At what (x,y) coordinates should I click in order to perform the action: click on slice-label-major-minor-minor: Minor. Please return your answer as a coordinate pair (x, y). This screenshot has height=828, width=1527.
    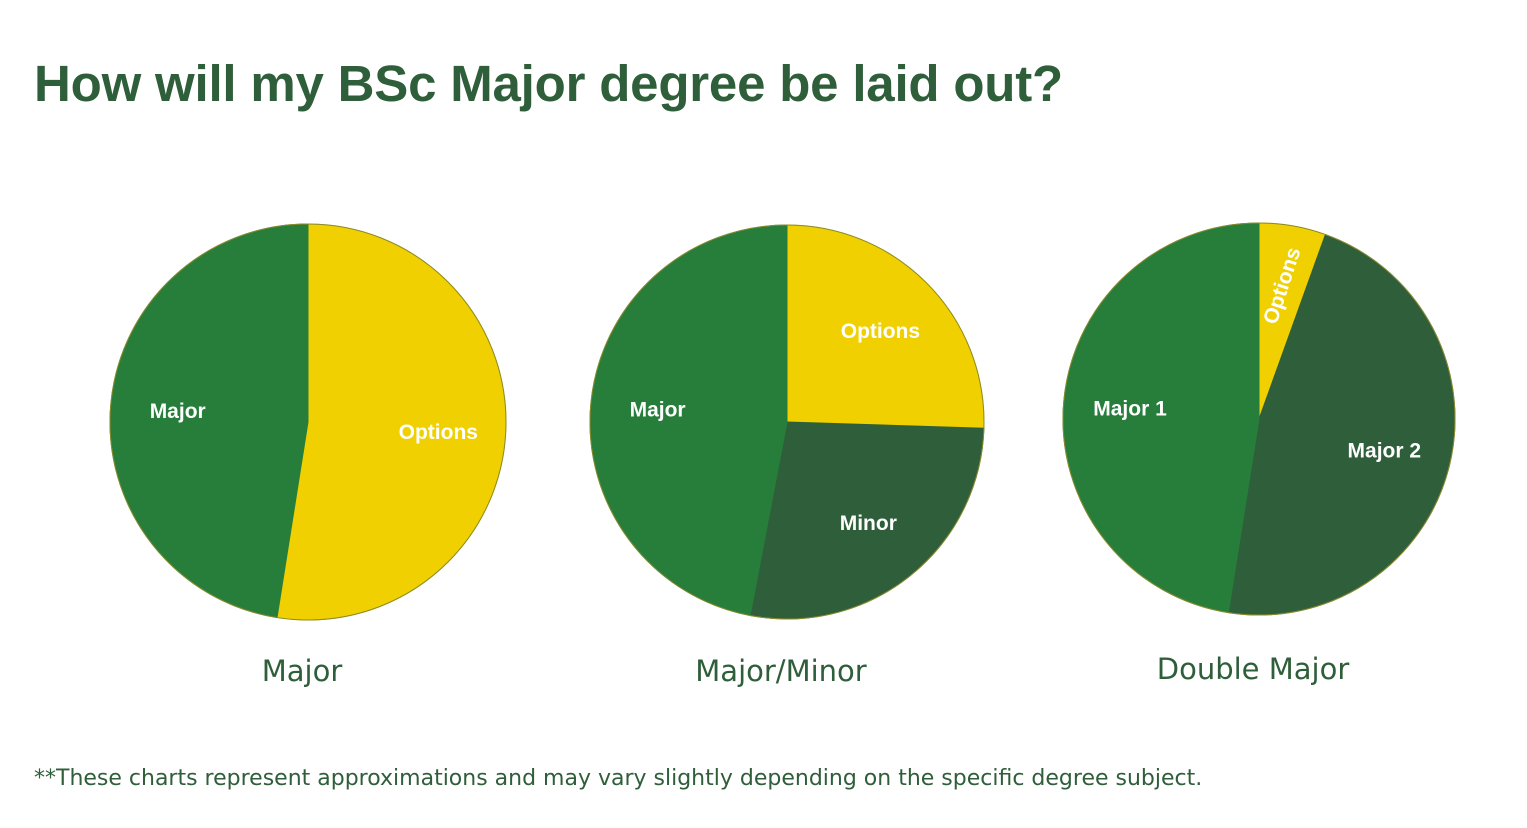
    Looking at the image, I should click on (868, 523).